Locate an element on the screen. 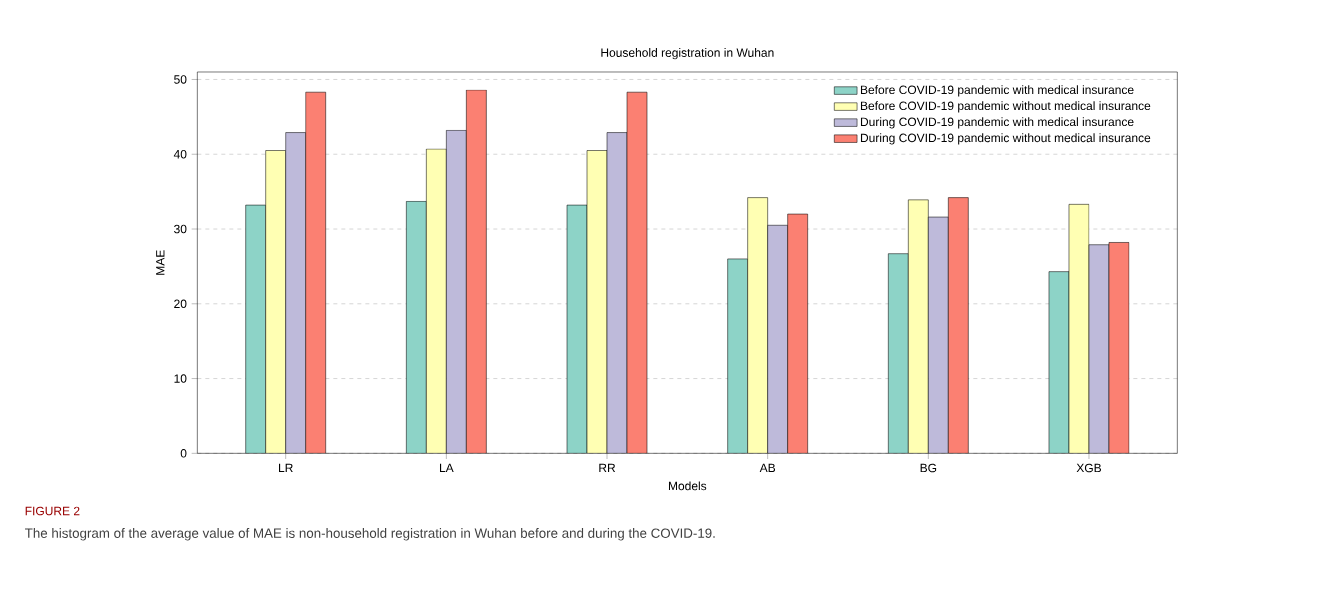 Image resolution: width=1330 pixels, height=589 pixels. y-axis-title: MAE is located at coordinates (160, 262).